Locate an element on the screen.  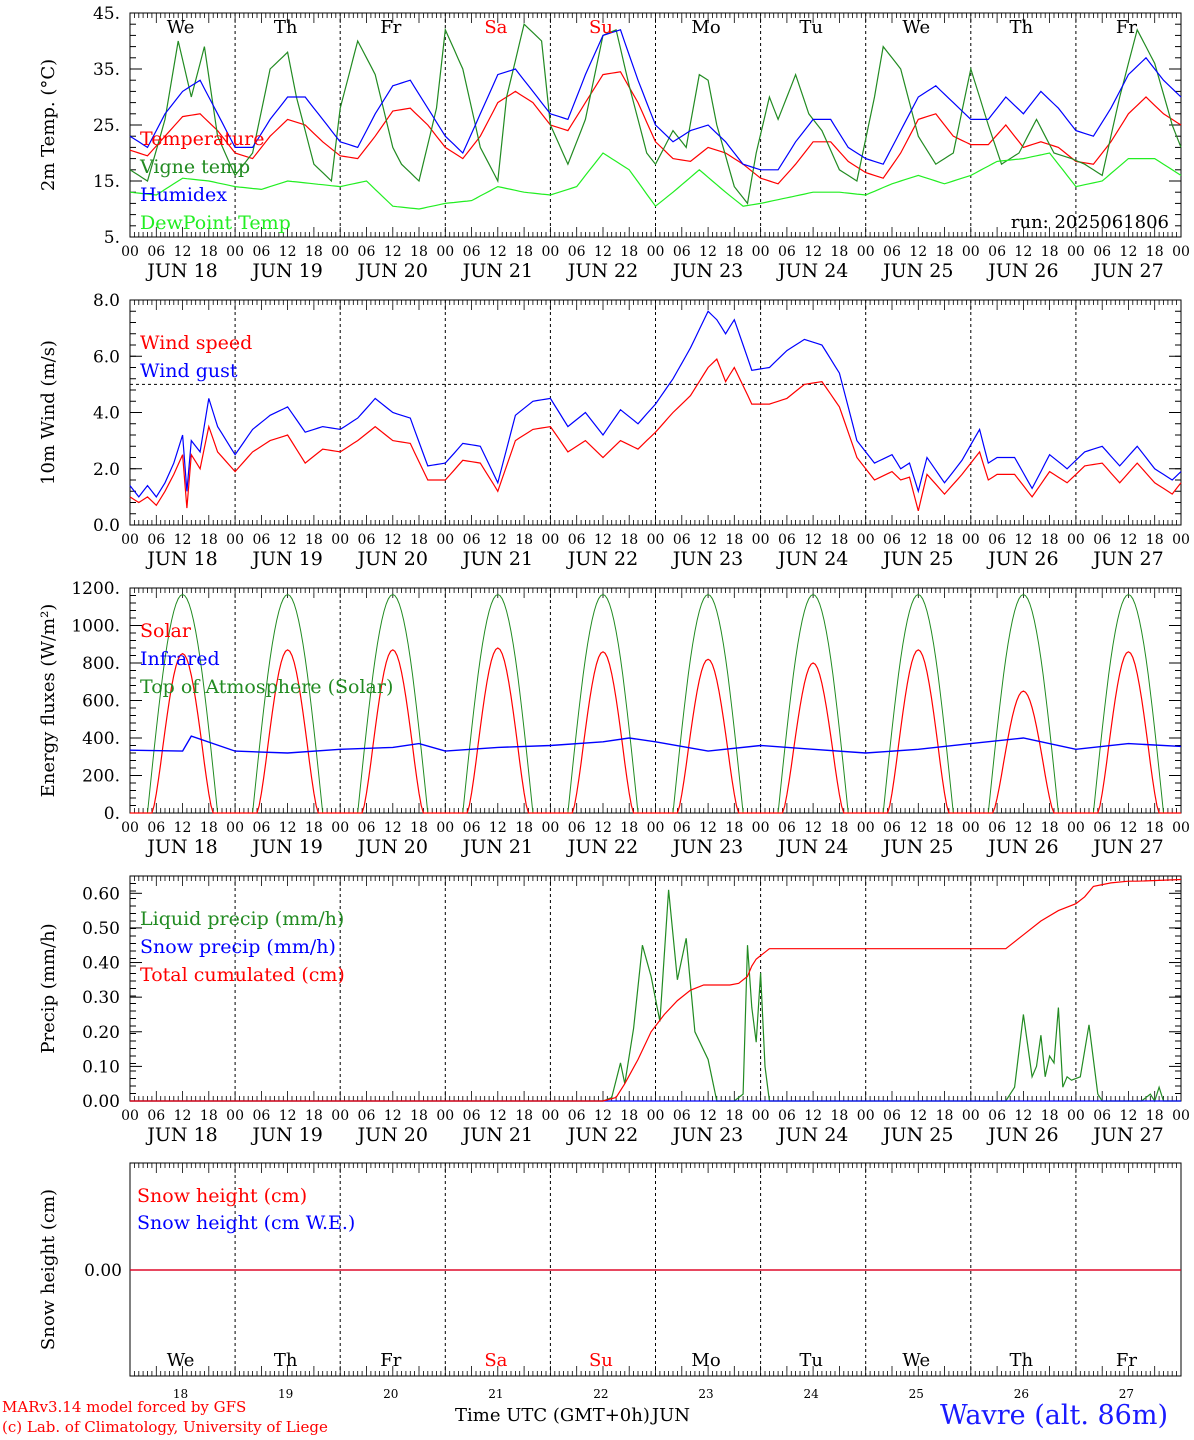
run-label: run: 2025061806 is located at coordinates (1090, 222).